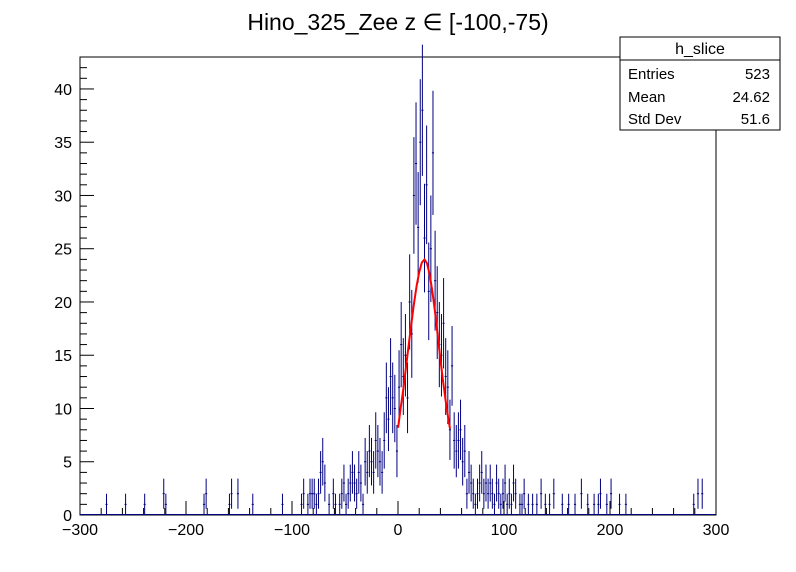 The width and height of the screenshot is (796, 572). Describe the element at coordinates (610, 530) in the screenshot. I see `x-tick-label: 200` at that location.